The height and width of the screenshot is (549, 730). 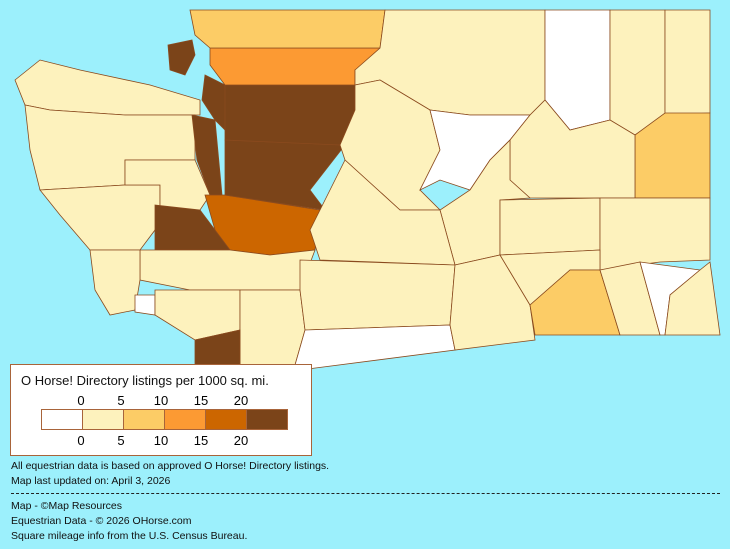 I want to click on county-asotin, so click(x=692, y=298).